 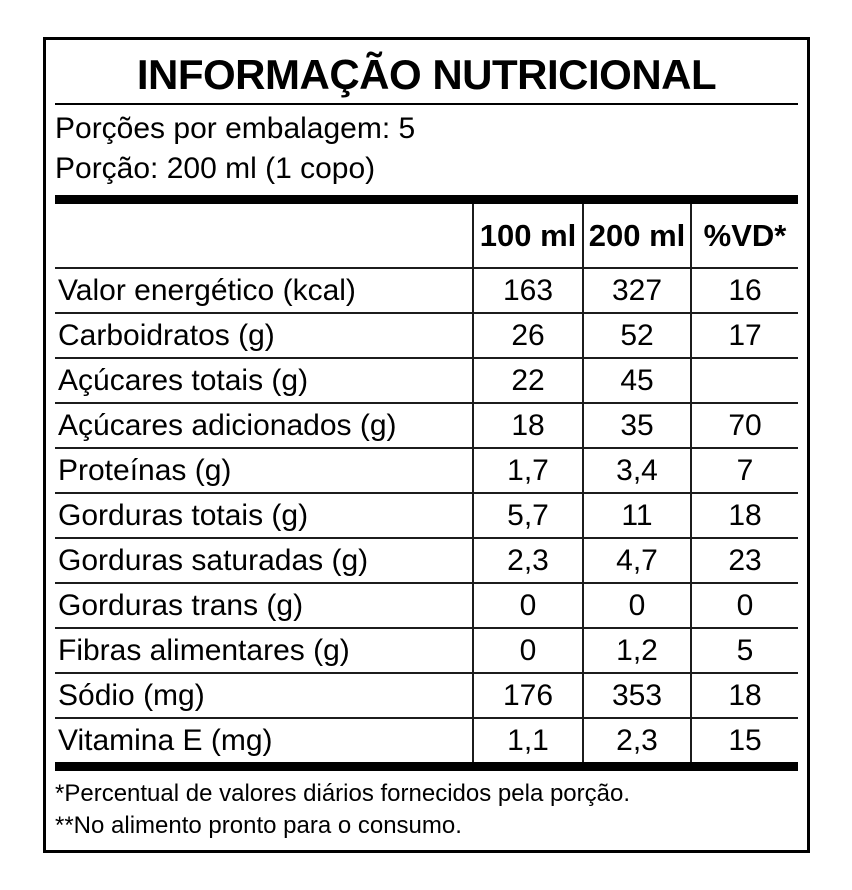 What do you see at coordinates (744, 426) in the screenshot?
I see `value-vd: 70` at bounding box center [744, 426].